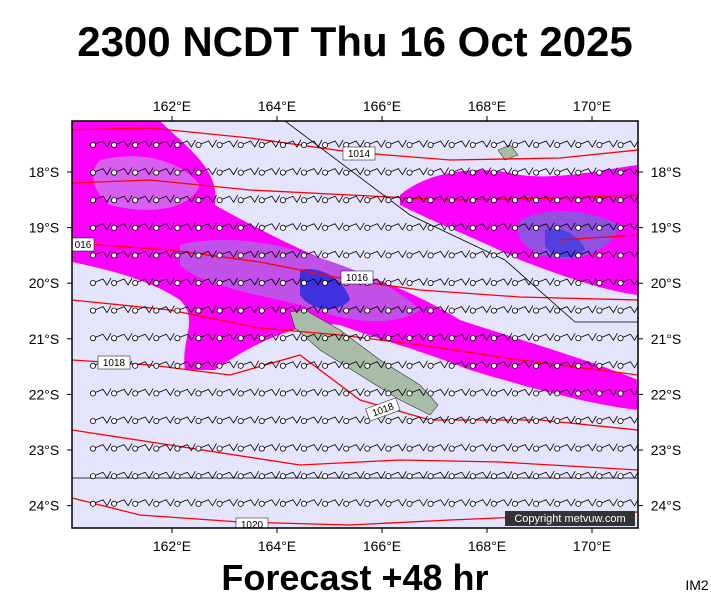 This screenshot has height=600, width=711. Describe the element at coordinates (570, 518) in the screenshot. I see `copyright-box` at that location.